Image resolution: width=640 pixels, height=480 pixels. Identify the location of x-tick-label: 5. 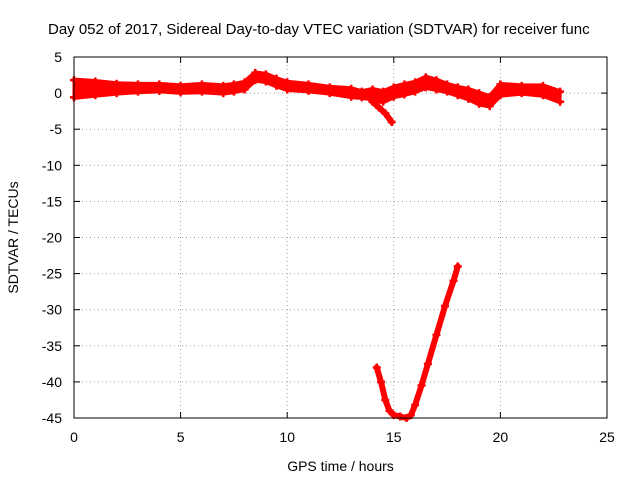
(181, 437).